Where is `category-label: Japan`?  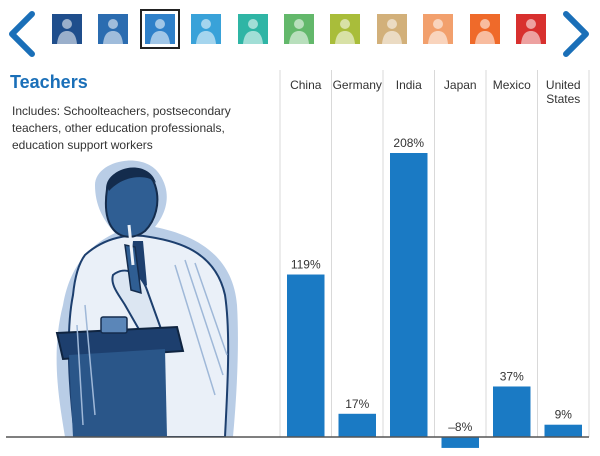
category-label: Japan is located at coordinates (460, 85).